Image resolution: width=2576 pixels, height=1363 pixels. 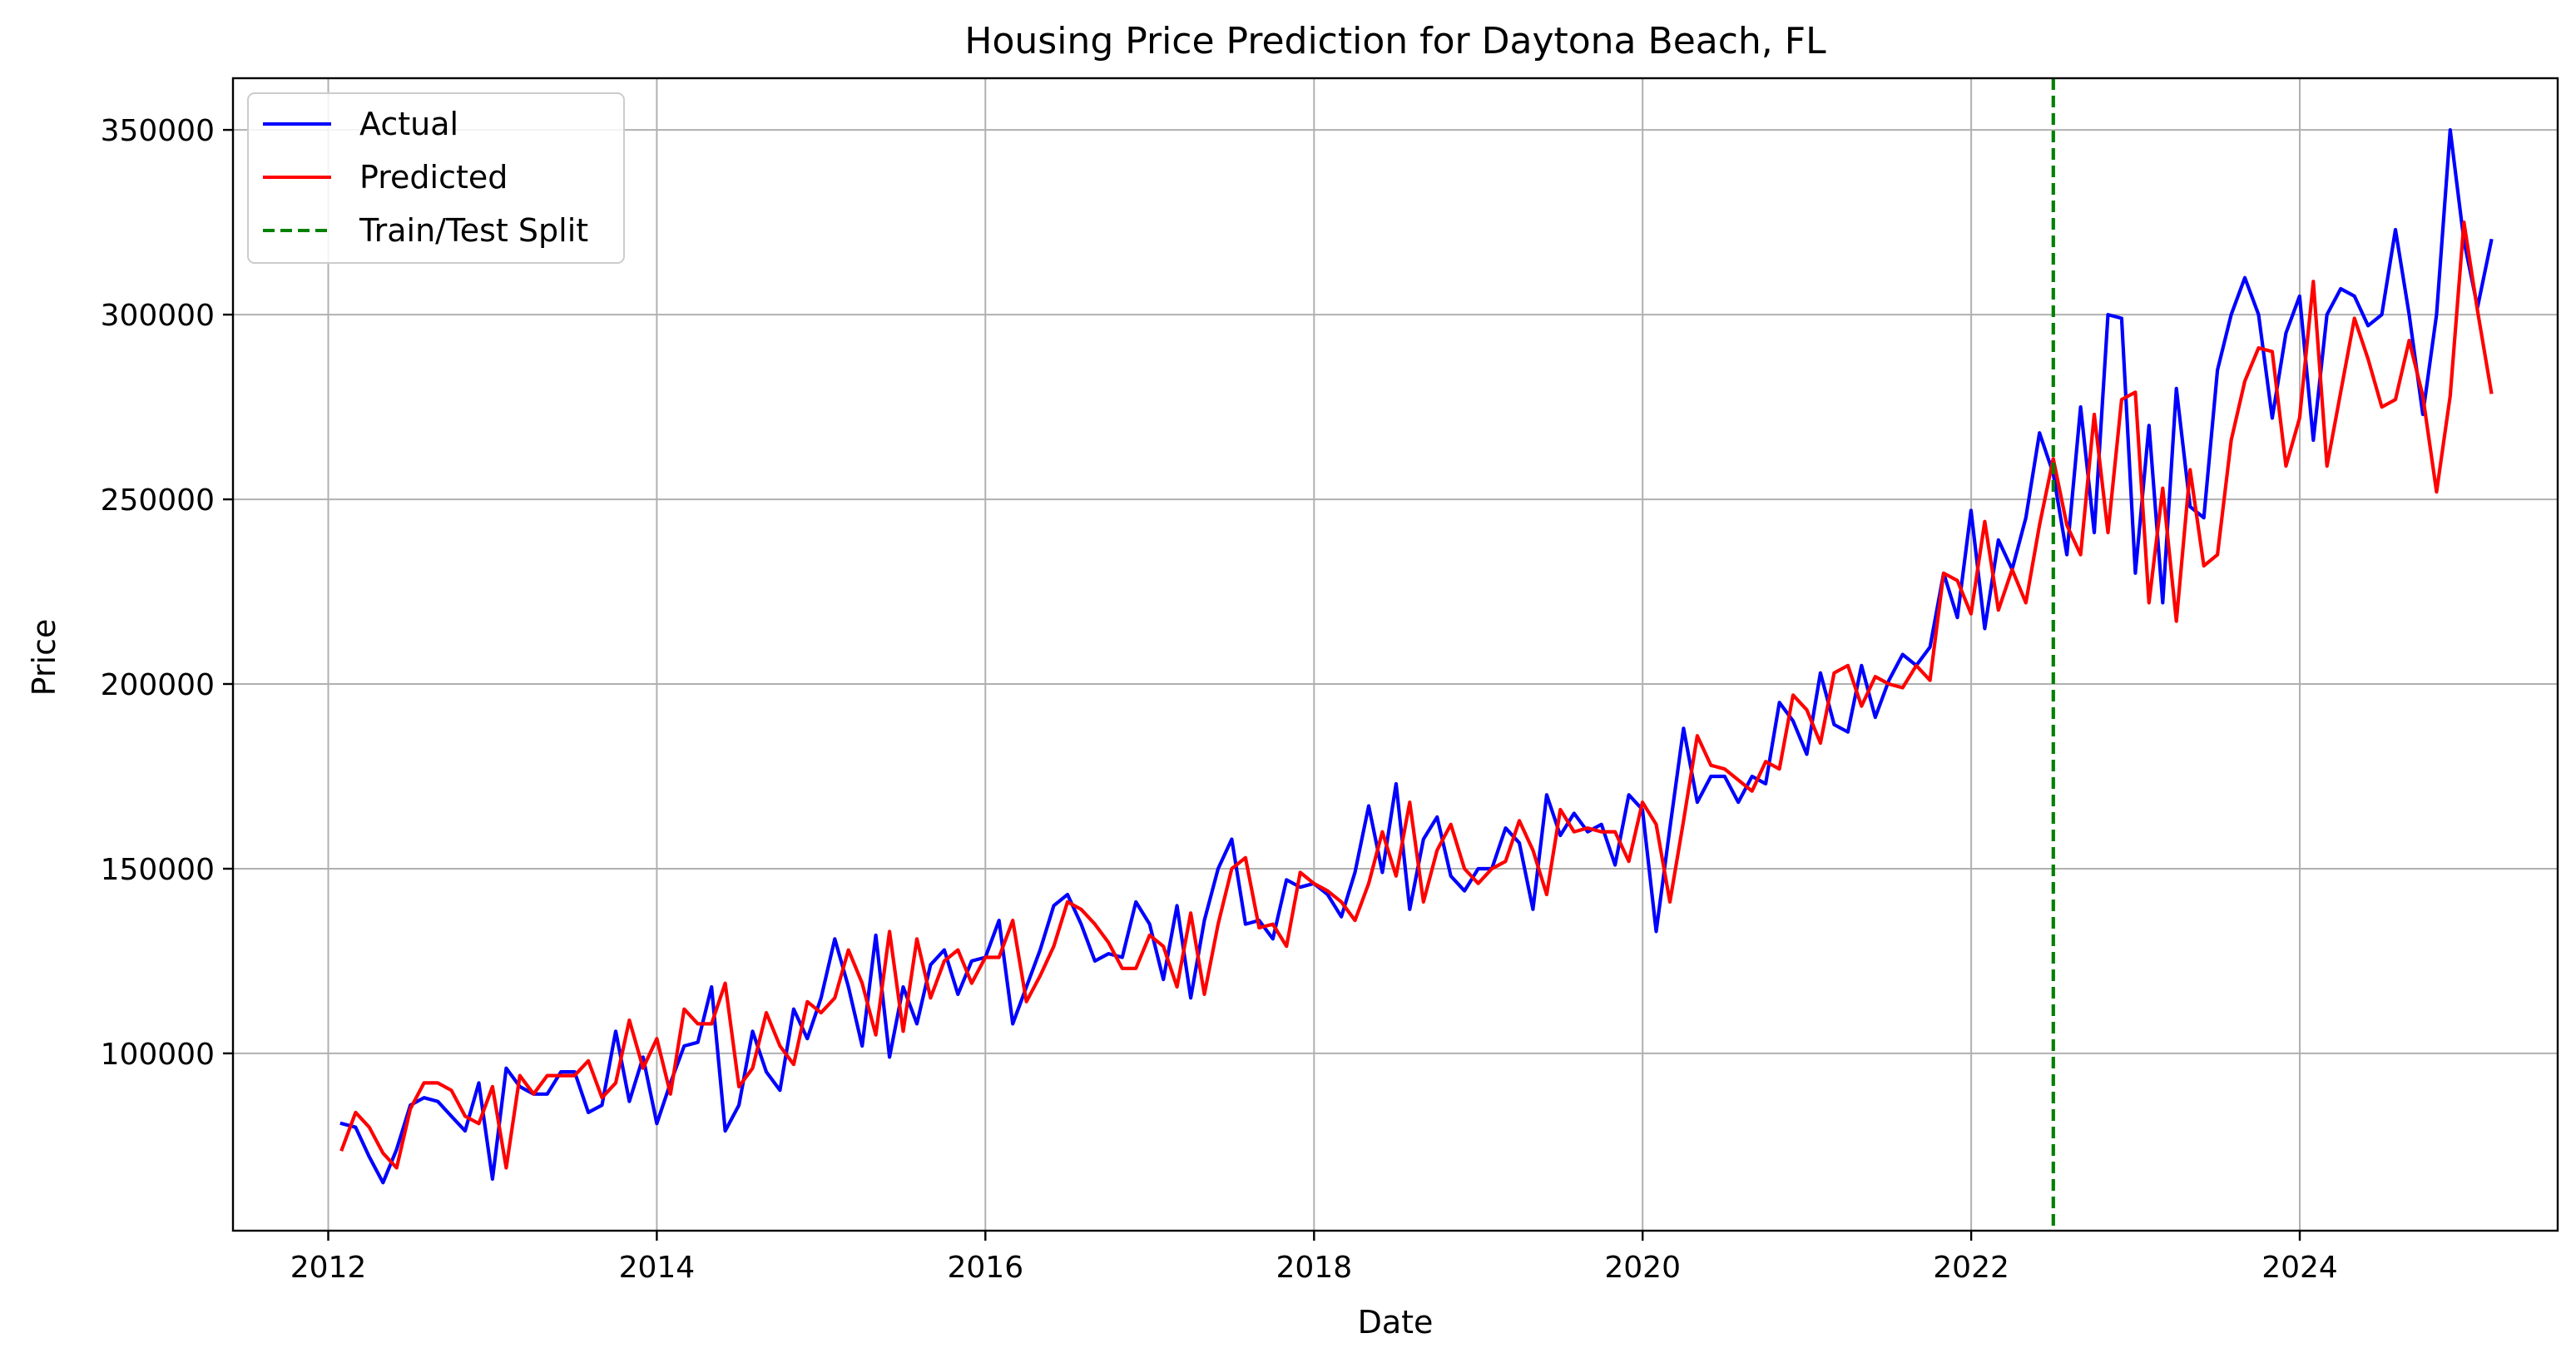 What do you see at coordinates (1396, 1323) in the screenshot?
I see `x-axis-label: Date` at bounding box center [1396, 1323].